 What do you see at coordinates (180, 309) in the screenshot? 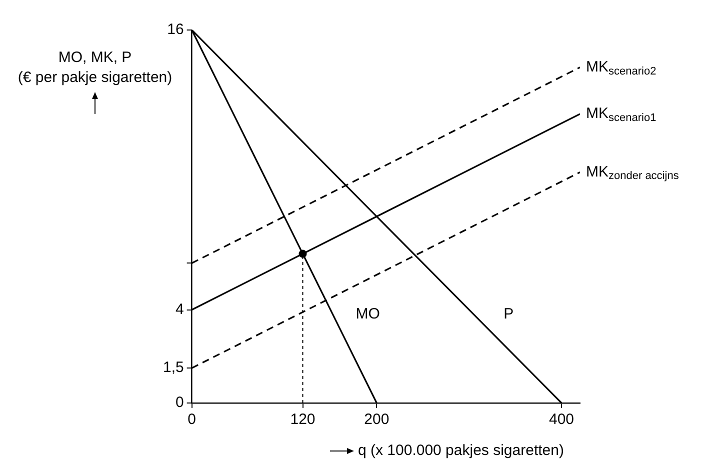
I see `y-tick-label: 4` at bounding box center [180, 309].